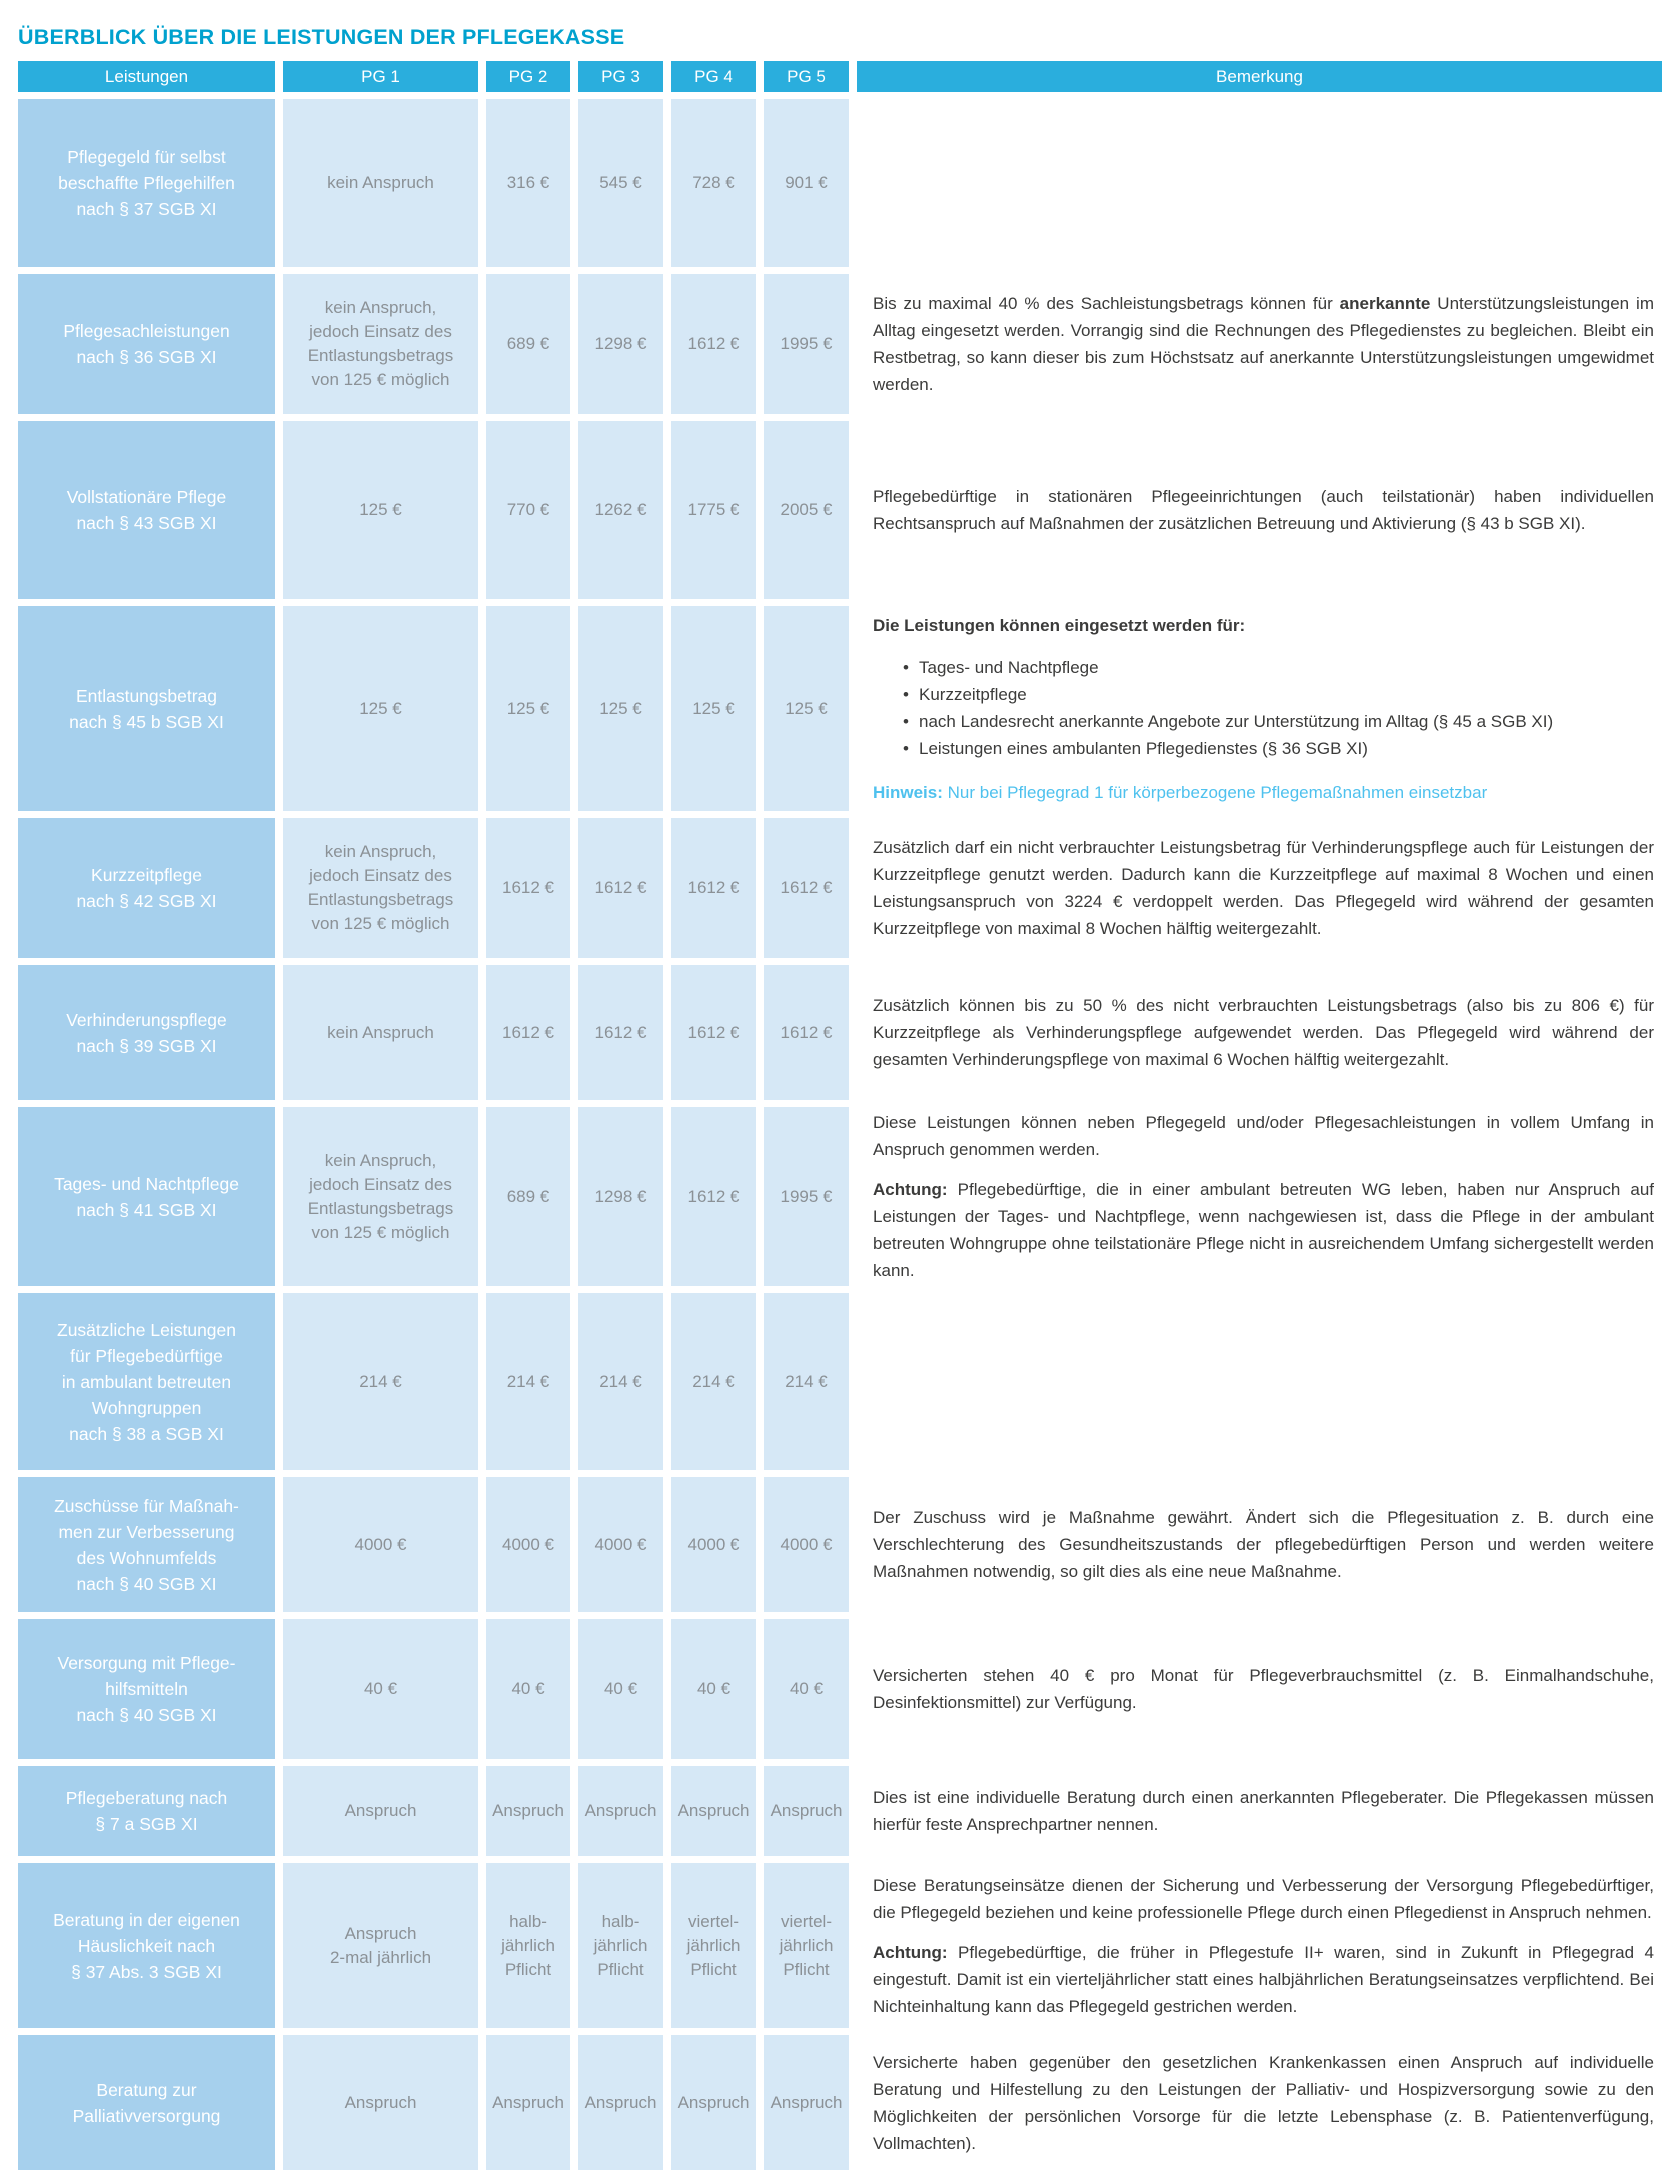  I want to click on pg-value-cell: 1262 €, so click(620, 510).